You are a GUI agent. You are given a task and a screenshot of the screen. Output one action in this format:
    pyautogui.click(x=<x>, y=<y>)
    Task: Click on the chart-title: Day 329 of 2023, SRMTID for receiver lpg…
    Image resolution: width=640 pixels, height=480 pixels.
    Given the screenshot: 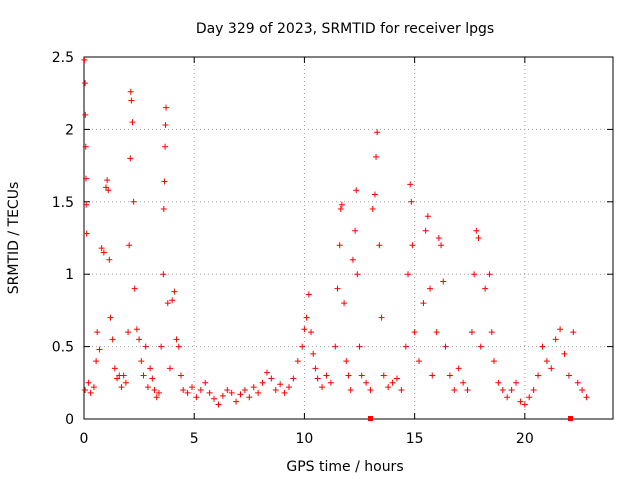 What is the action you would take?
    pyautogui.click(x=345, y=29)
    